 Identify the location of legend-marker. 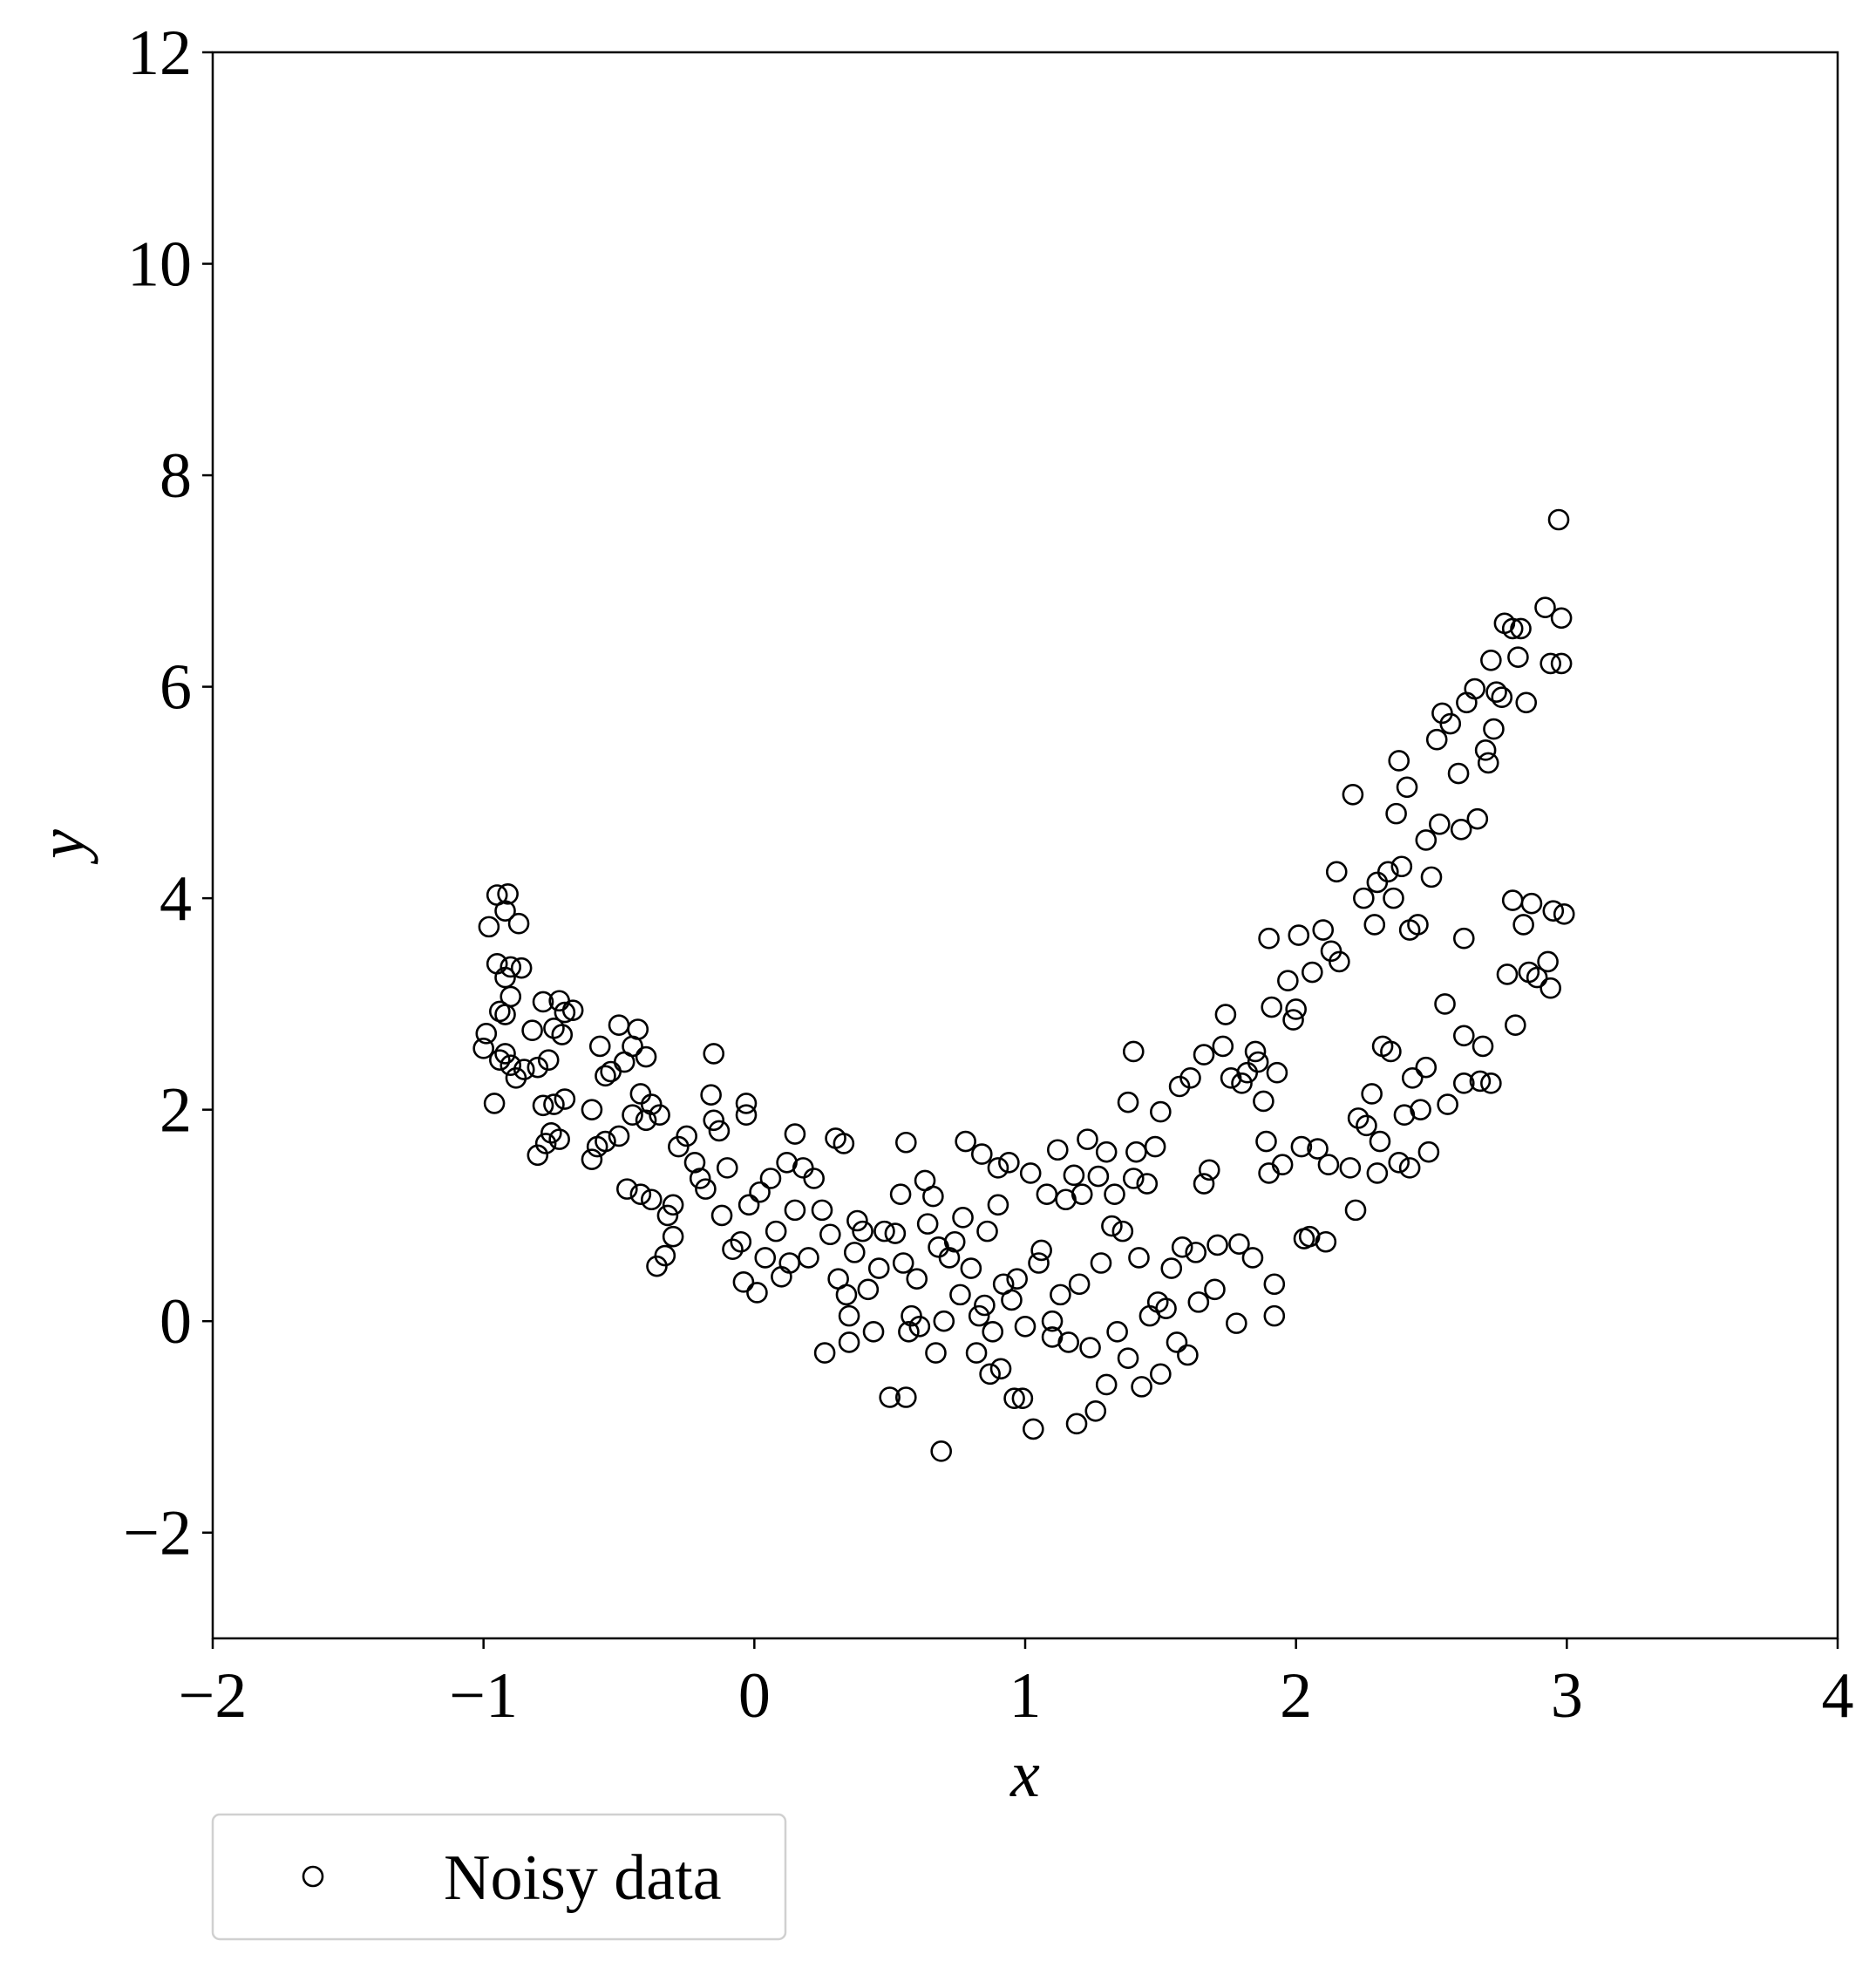
(313, 1876).